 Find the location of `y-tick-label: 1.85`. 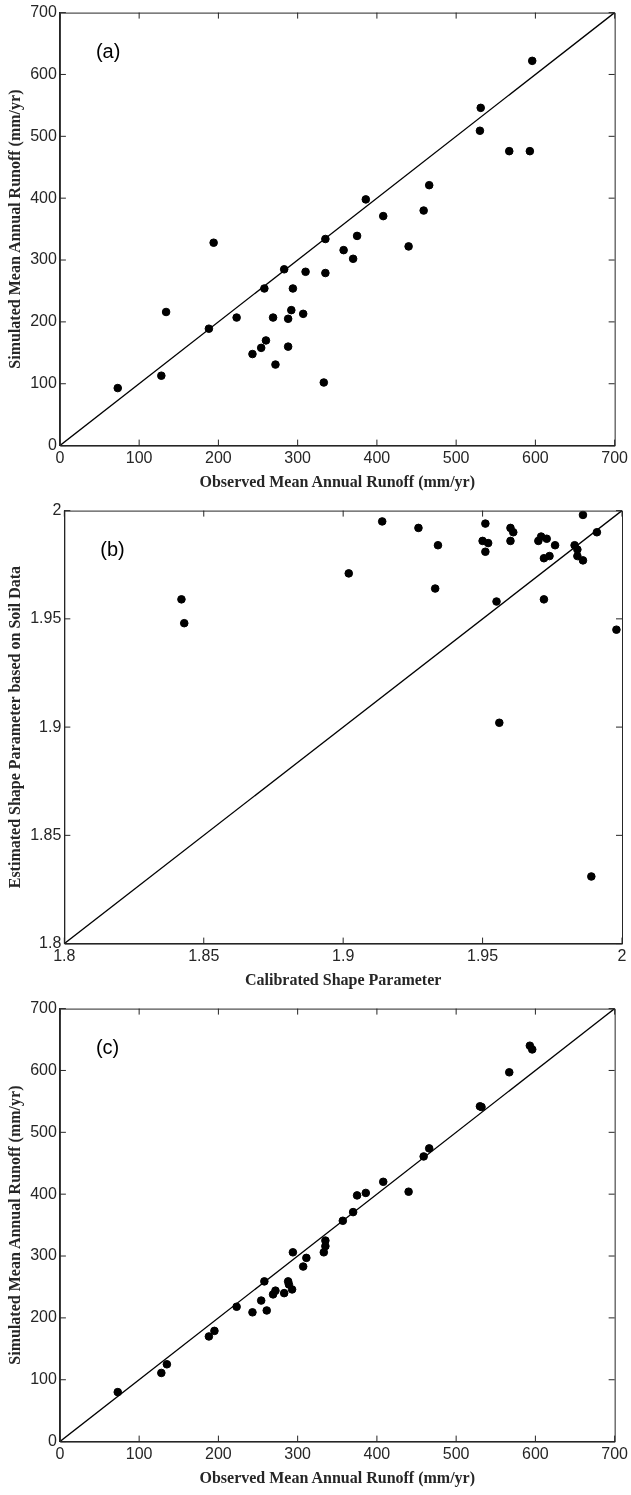

y-tick-label: 1.85 is located at coordinates (46, 834).